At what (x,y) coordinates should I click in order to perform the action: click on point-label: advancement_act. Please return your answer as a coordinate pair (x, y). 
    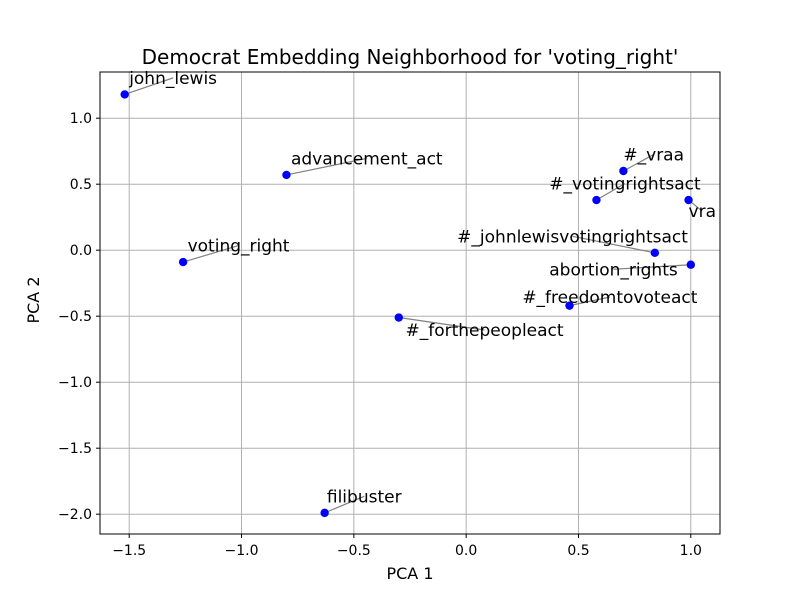
    Looking at the image, I should click on (367, 159).